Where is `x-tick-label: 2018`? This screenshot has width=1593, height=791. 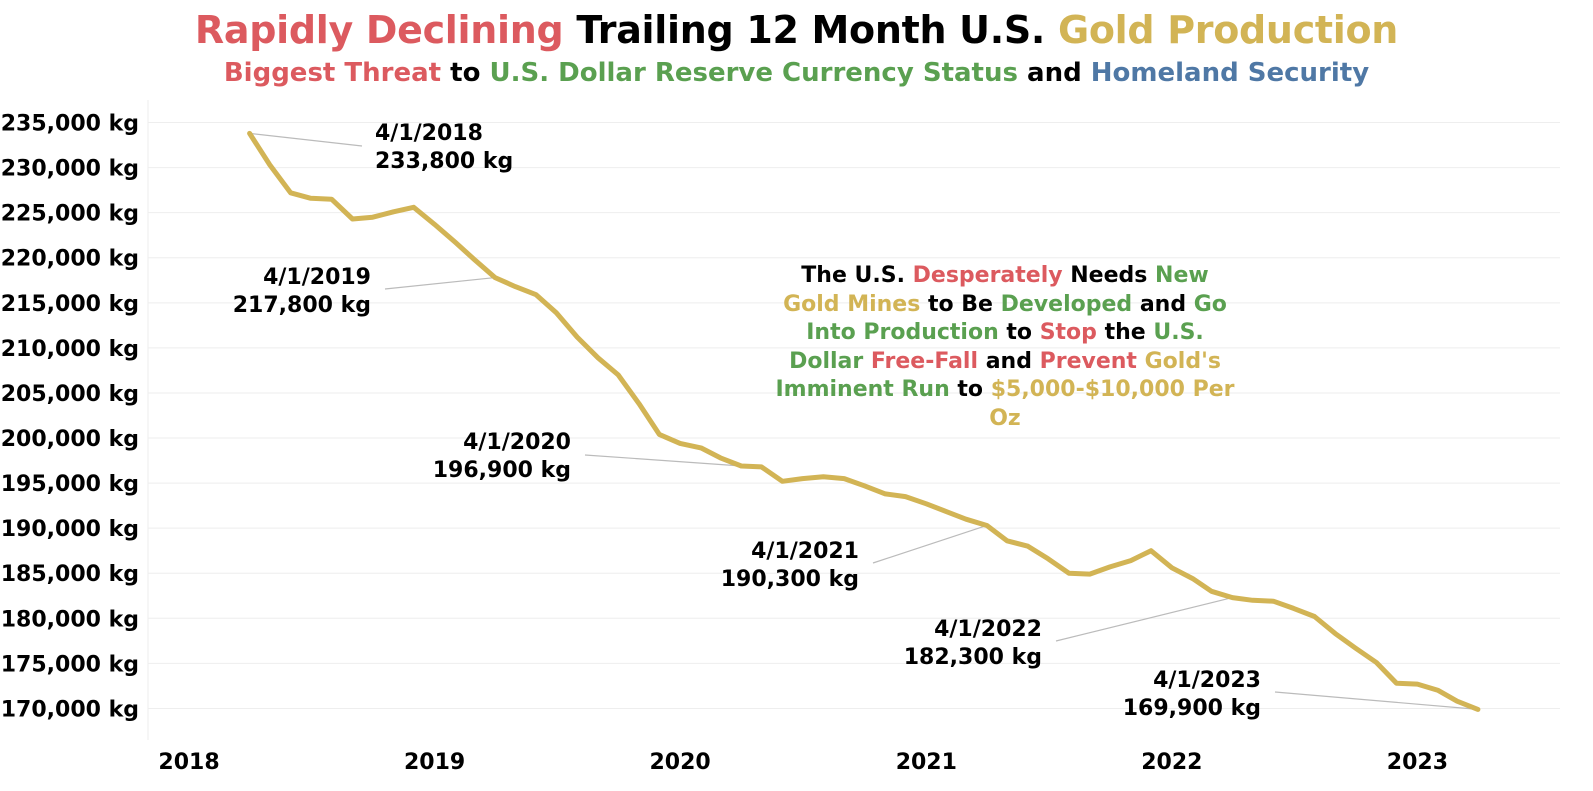
x-tick-label: 2018 is located at coordinates (188, 762).